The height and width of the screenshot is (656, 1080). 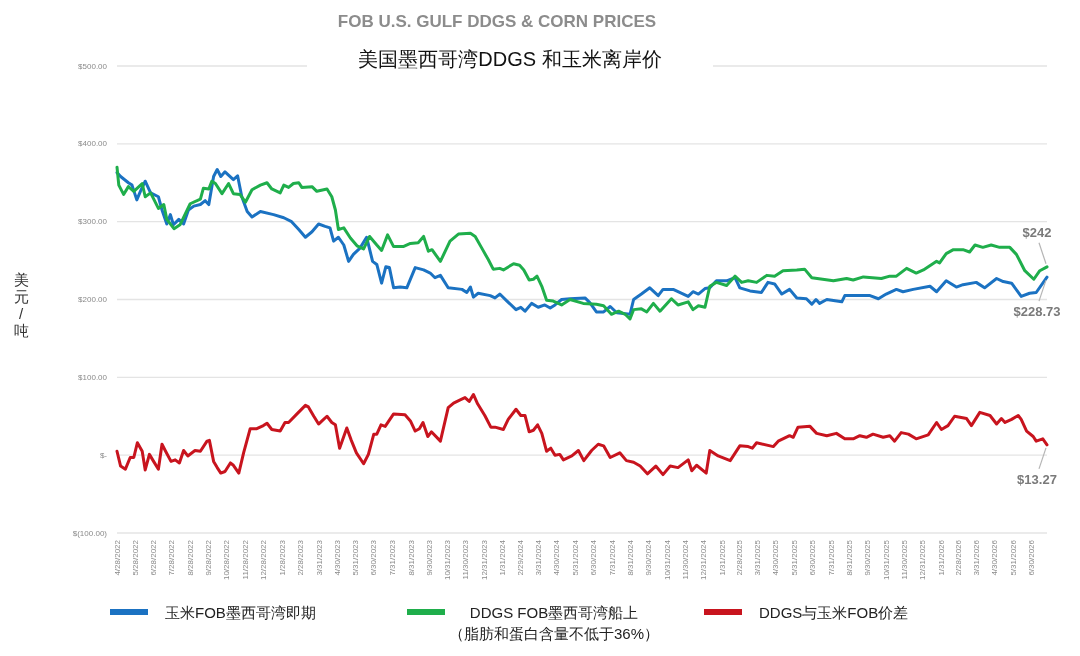 What do you see at coordinates (503, 557) in the screenshot?
I see `x-tick-label: 1/31/2024` at bounding box center [503, 557].